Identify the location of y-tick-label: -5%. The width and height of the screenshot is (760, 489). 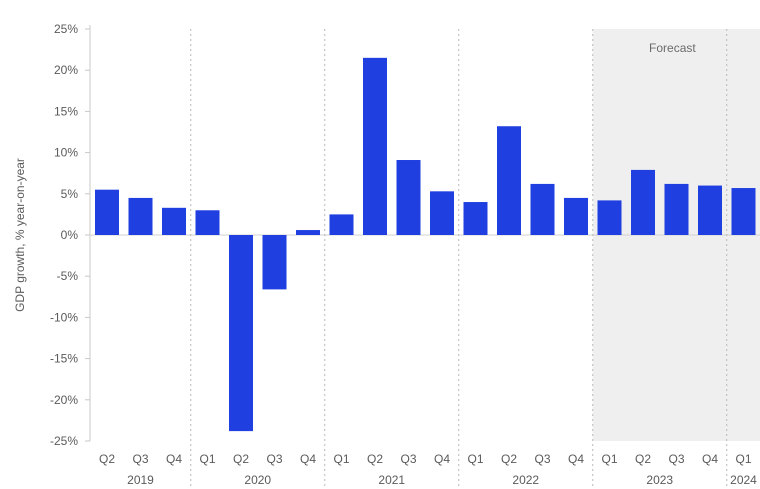
(68, 276).